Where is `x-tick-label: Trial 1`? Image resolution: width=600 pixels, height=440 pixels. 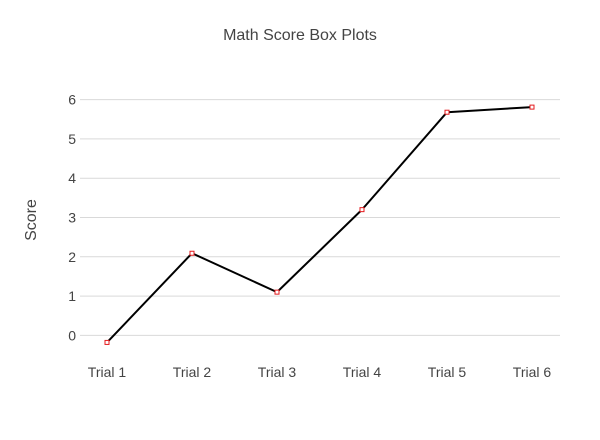 x-tick-label: Trial 1 is located at coordinates (107, 372).